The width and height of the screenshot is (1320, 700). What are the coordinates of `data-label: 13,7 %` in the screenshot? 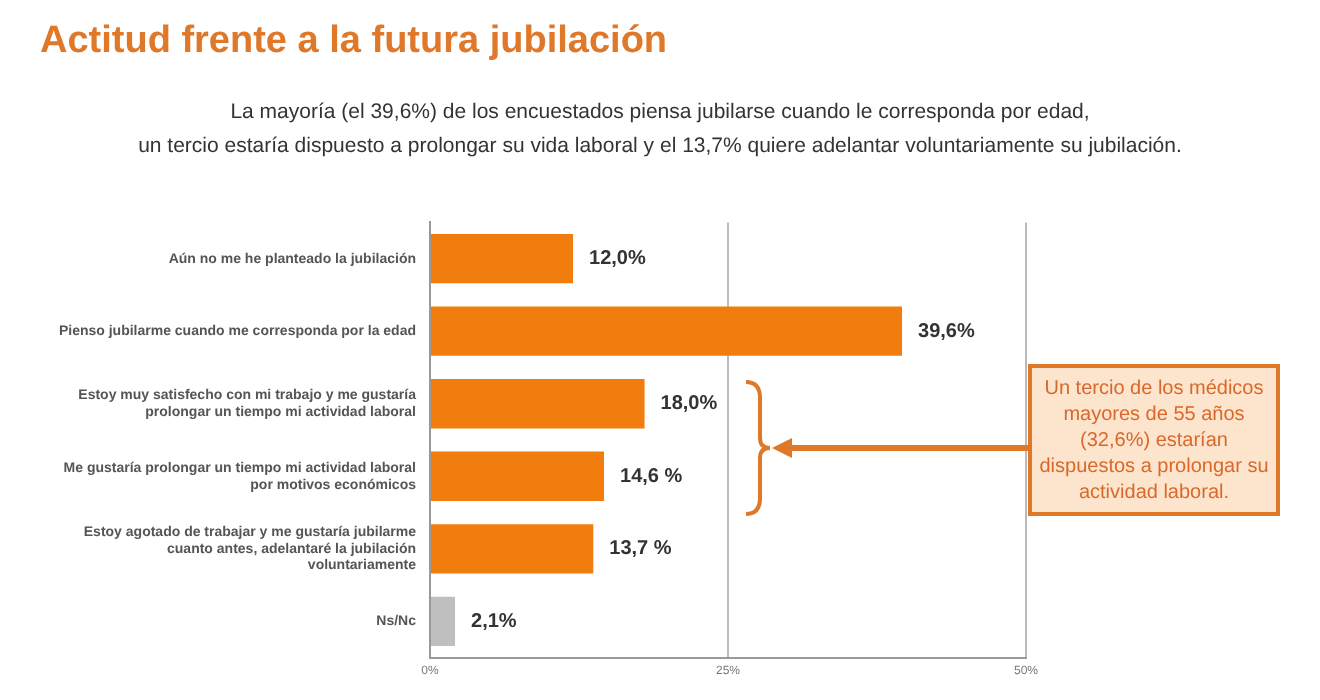 It's located at (640, 549).